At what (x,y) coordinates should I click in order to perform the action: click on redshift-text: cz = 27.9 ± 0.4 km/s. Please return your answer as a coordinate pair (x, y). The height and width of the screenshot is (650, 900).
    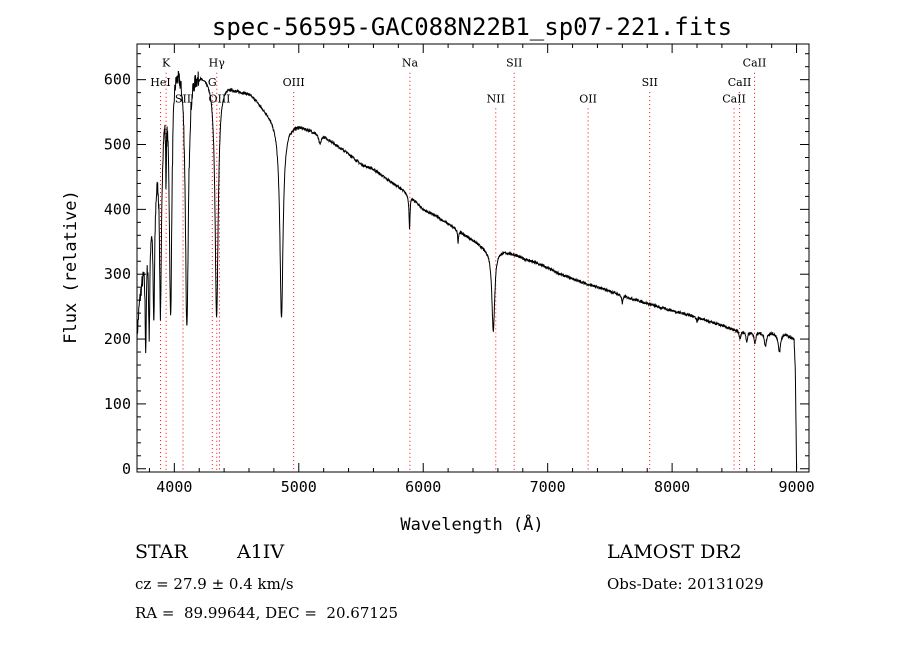
    Looking at the image, I should click on (214, 584).